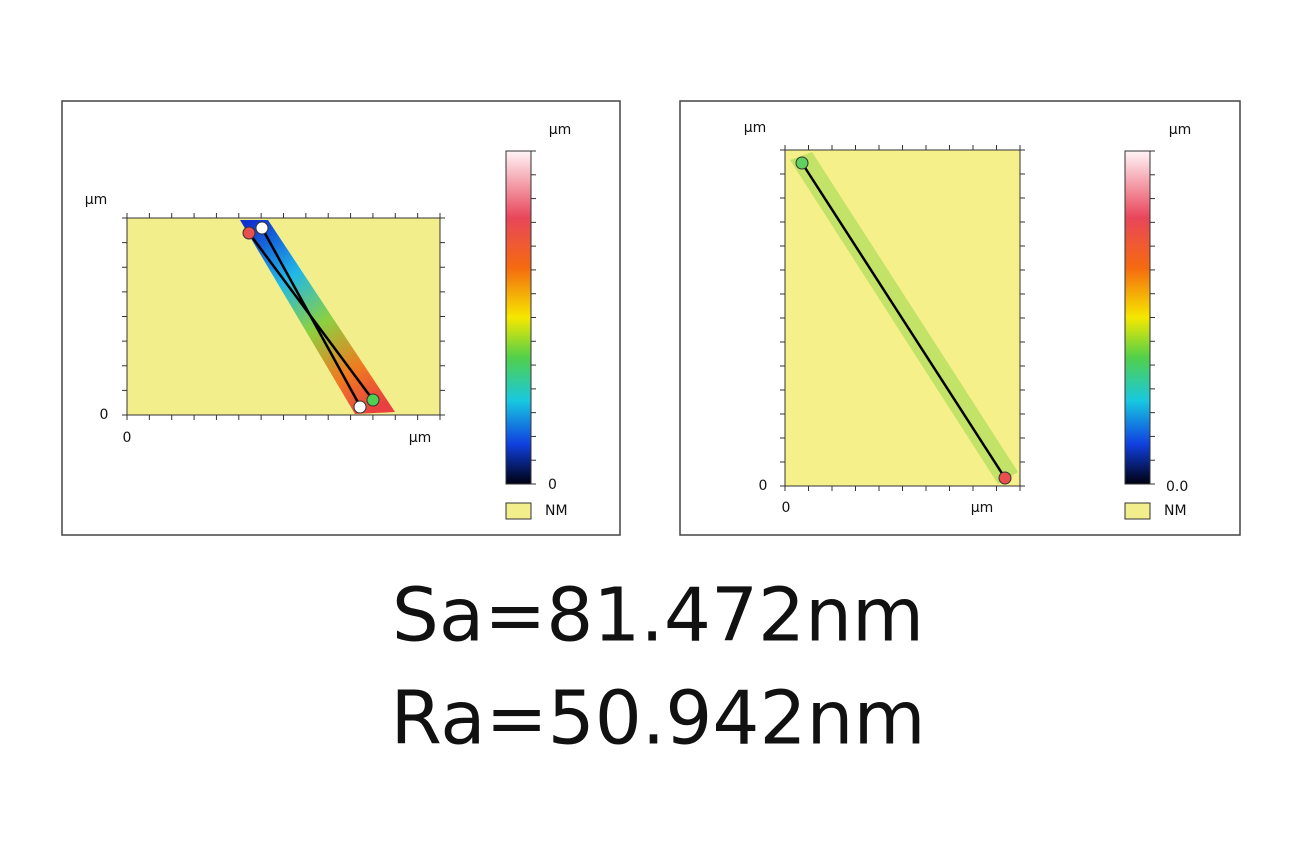 This screenshot has width=1300, height=858. What do you see at coordinates (552, 485) in the screenshot?
I see `colorbar-min: 0` at bounding box center [552, 485].